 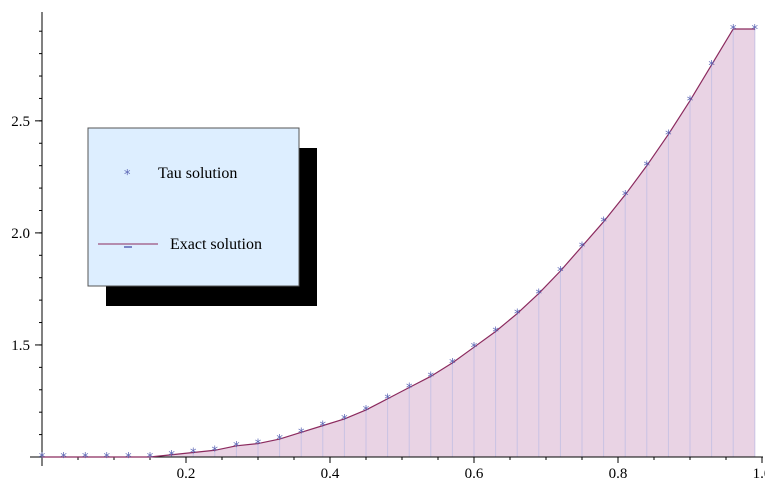 What do you see at coordinates (20, 234) in the screenshot?
I see `y-tick-label: 2.0` at bounding box center [20, 234].